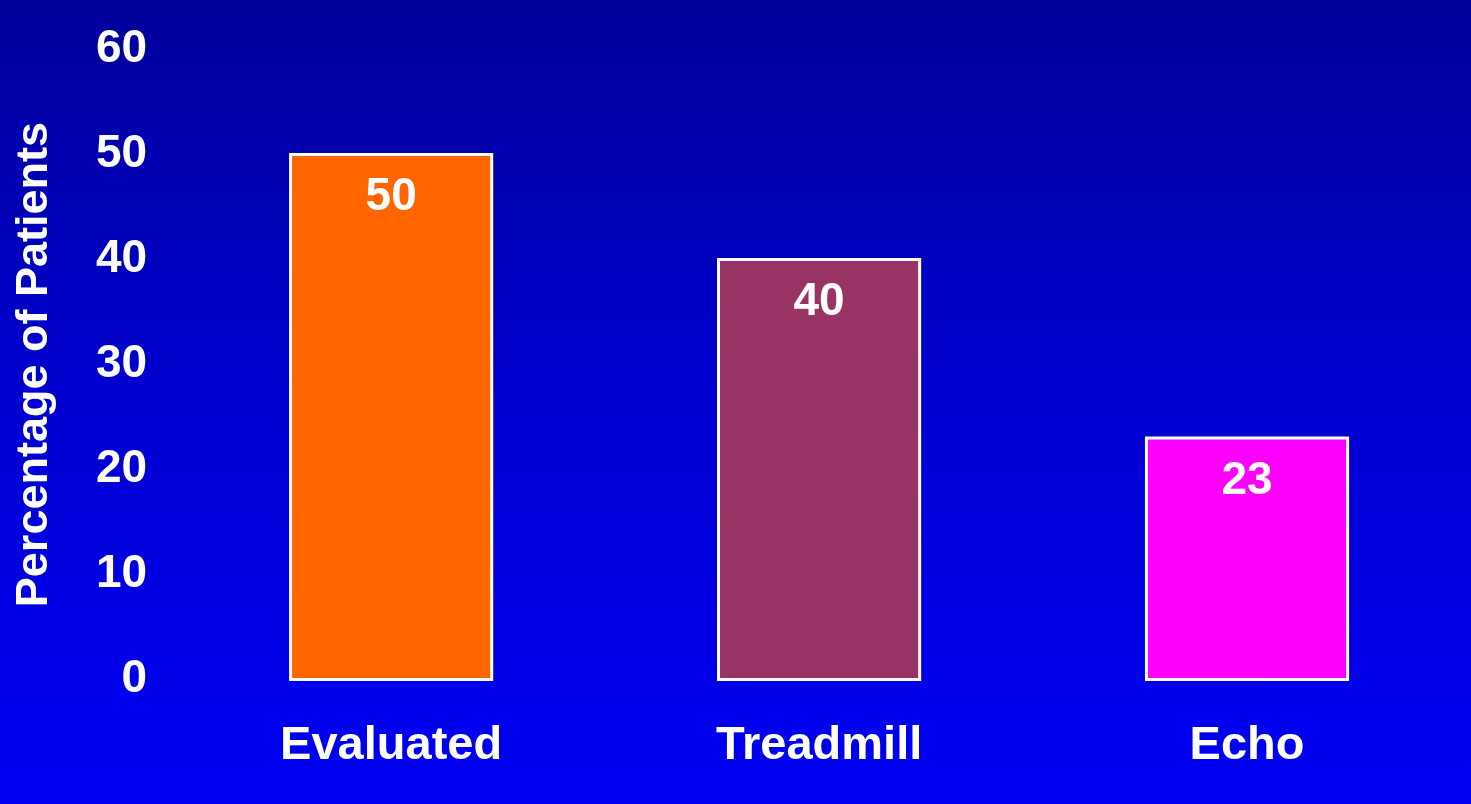  I want to click on y-tick-label: 60, so click(121, 46).